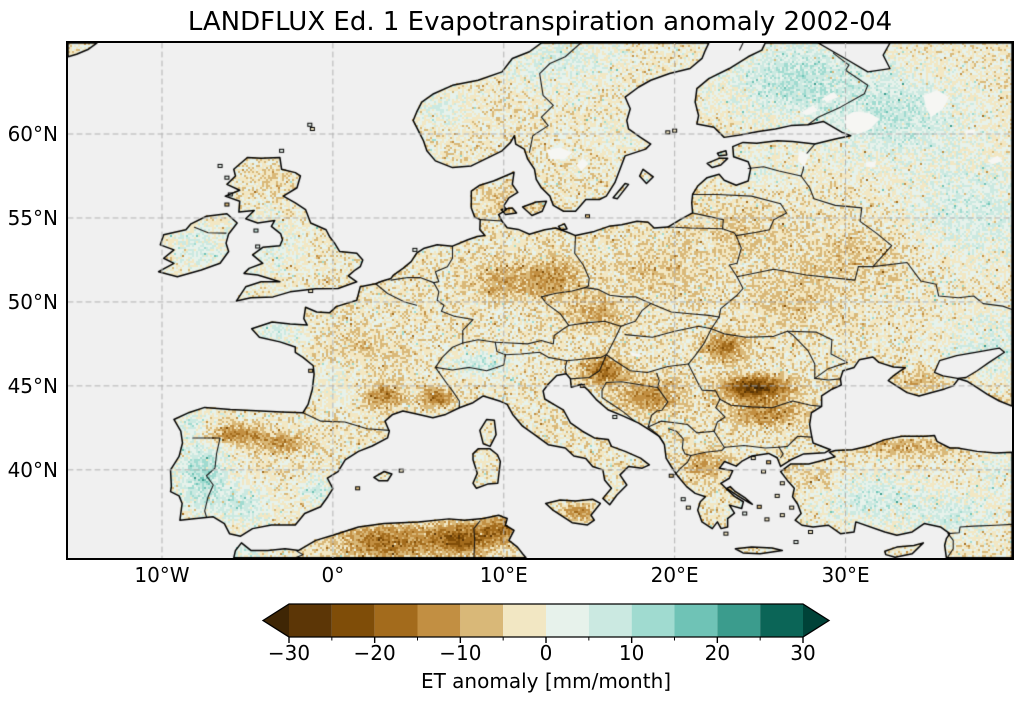 This screenshot has width=1022, height=710. What do you see at coordinates (32, 217) in the screenshot?
I see `y-tick-label: 55°N` at bounding box center [32, 217].